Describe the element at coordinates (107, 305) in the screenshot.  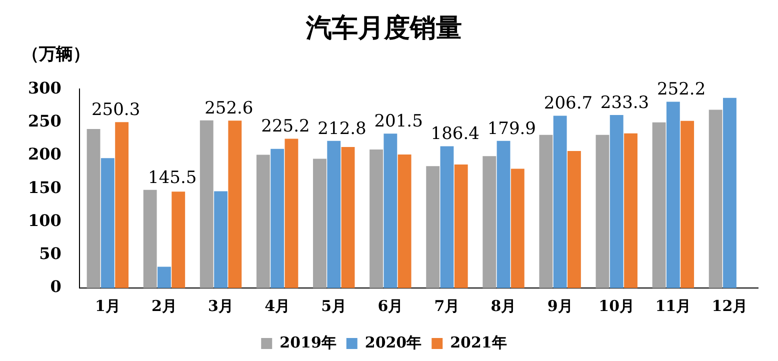
I see `x-tick-label: 1月` at that location.